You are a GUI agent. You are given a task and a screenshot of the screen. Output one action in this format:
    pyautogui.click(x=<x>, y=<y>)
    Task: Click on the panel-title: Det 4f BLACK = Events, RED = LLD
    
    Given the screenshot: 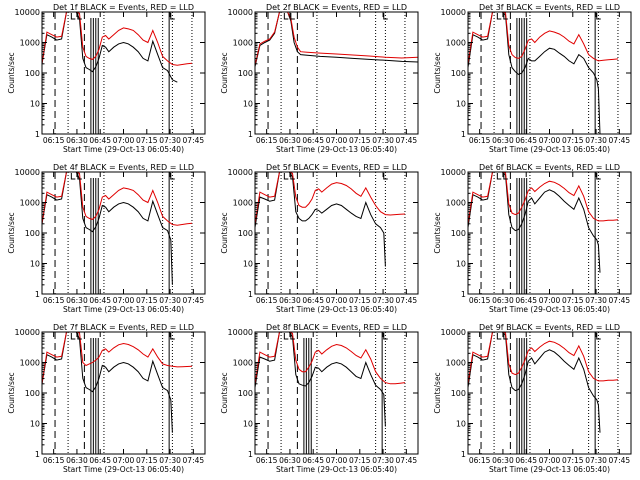 What is the action you would take?
    pyautogui.click(x=123, y=167)
    